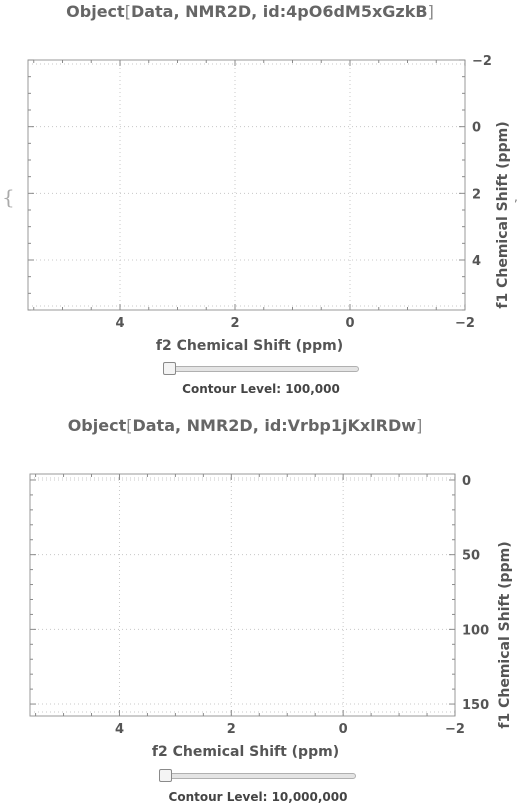 The width and height of the screenshot is (522, 806). Describe the element at coordinates (8, 197) in the screenshot. I see `cell-bracket-glyph: {` at that location.